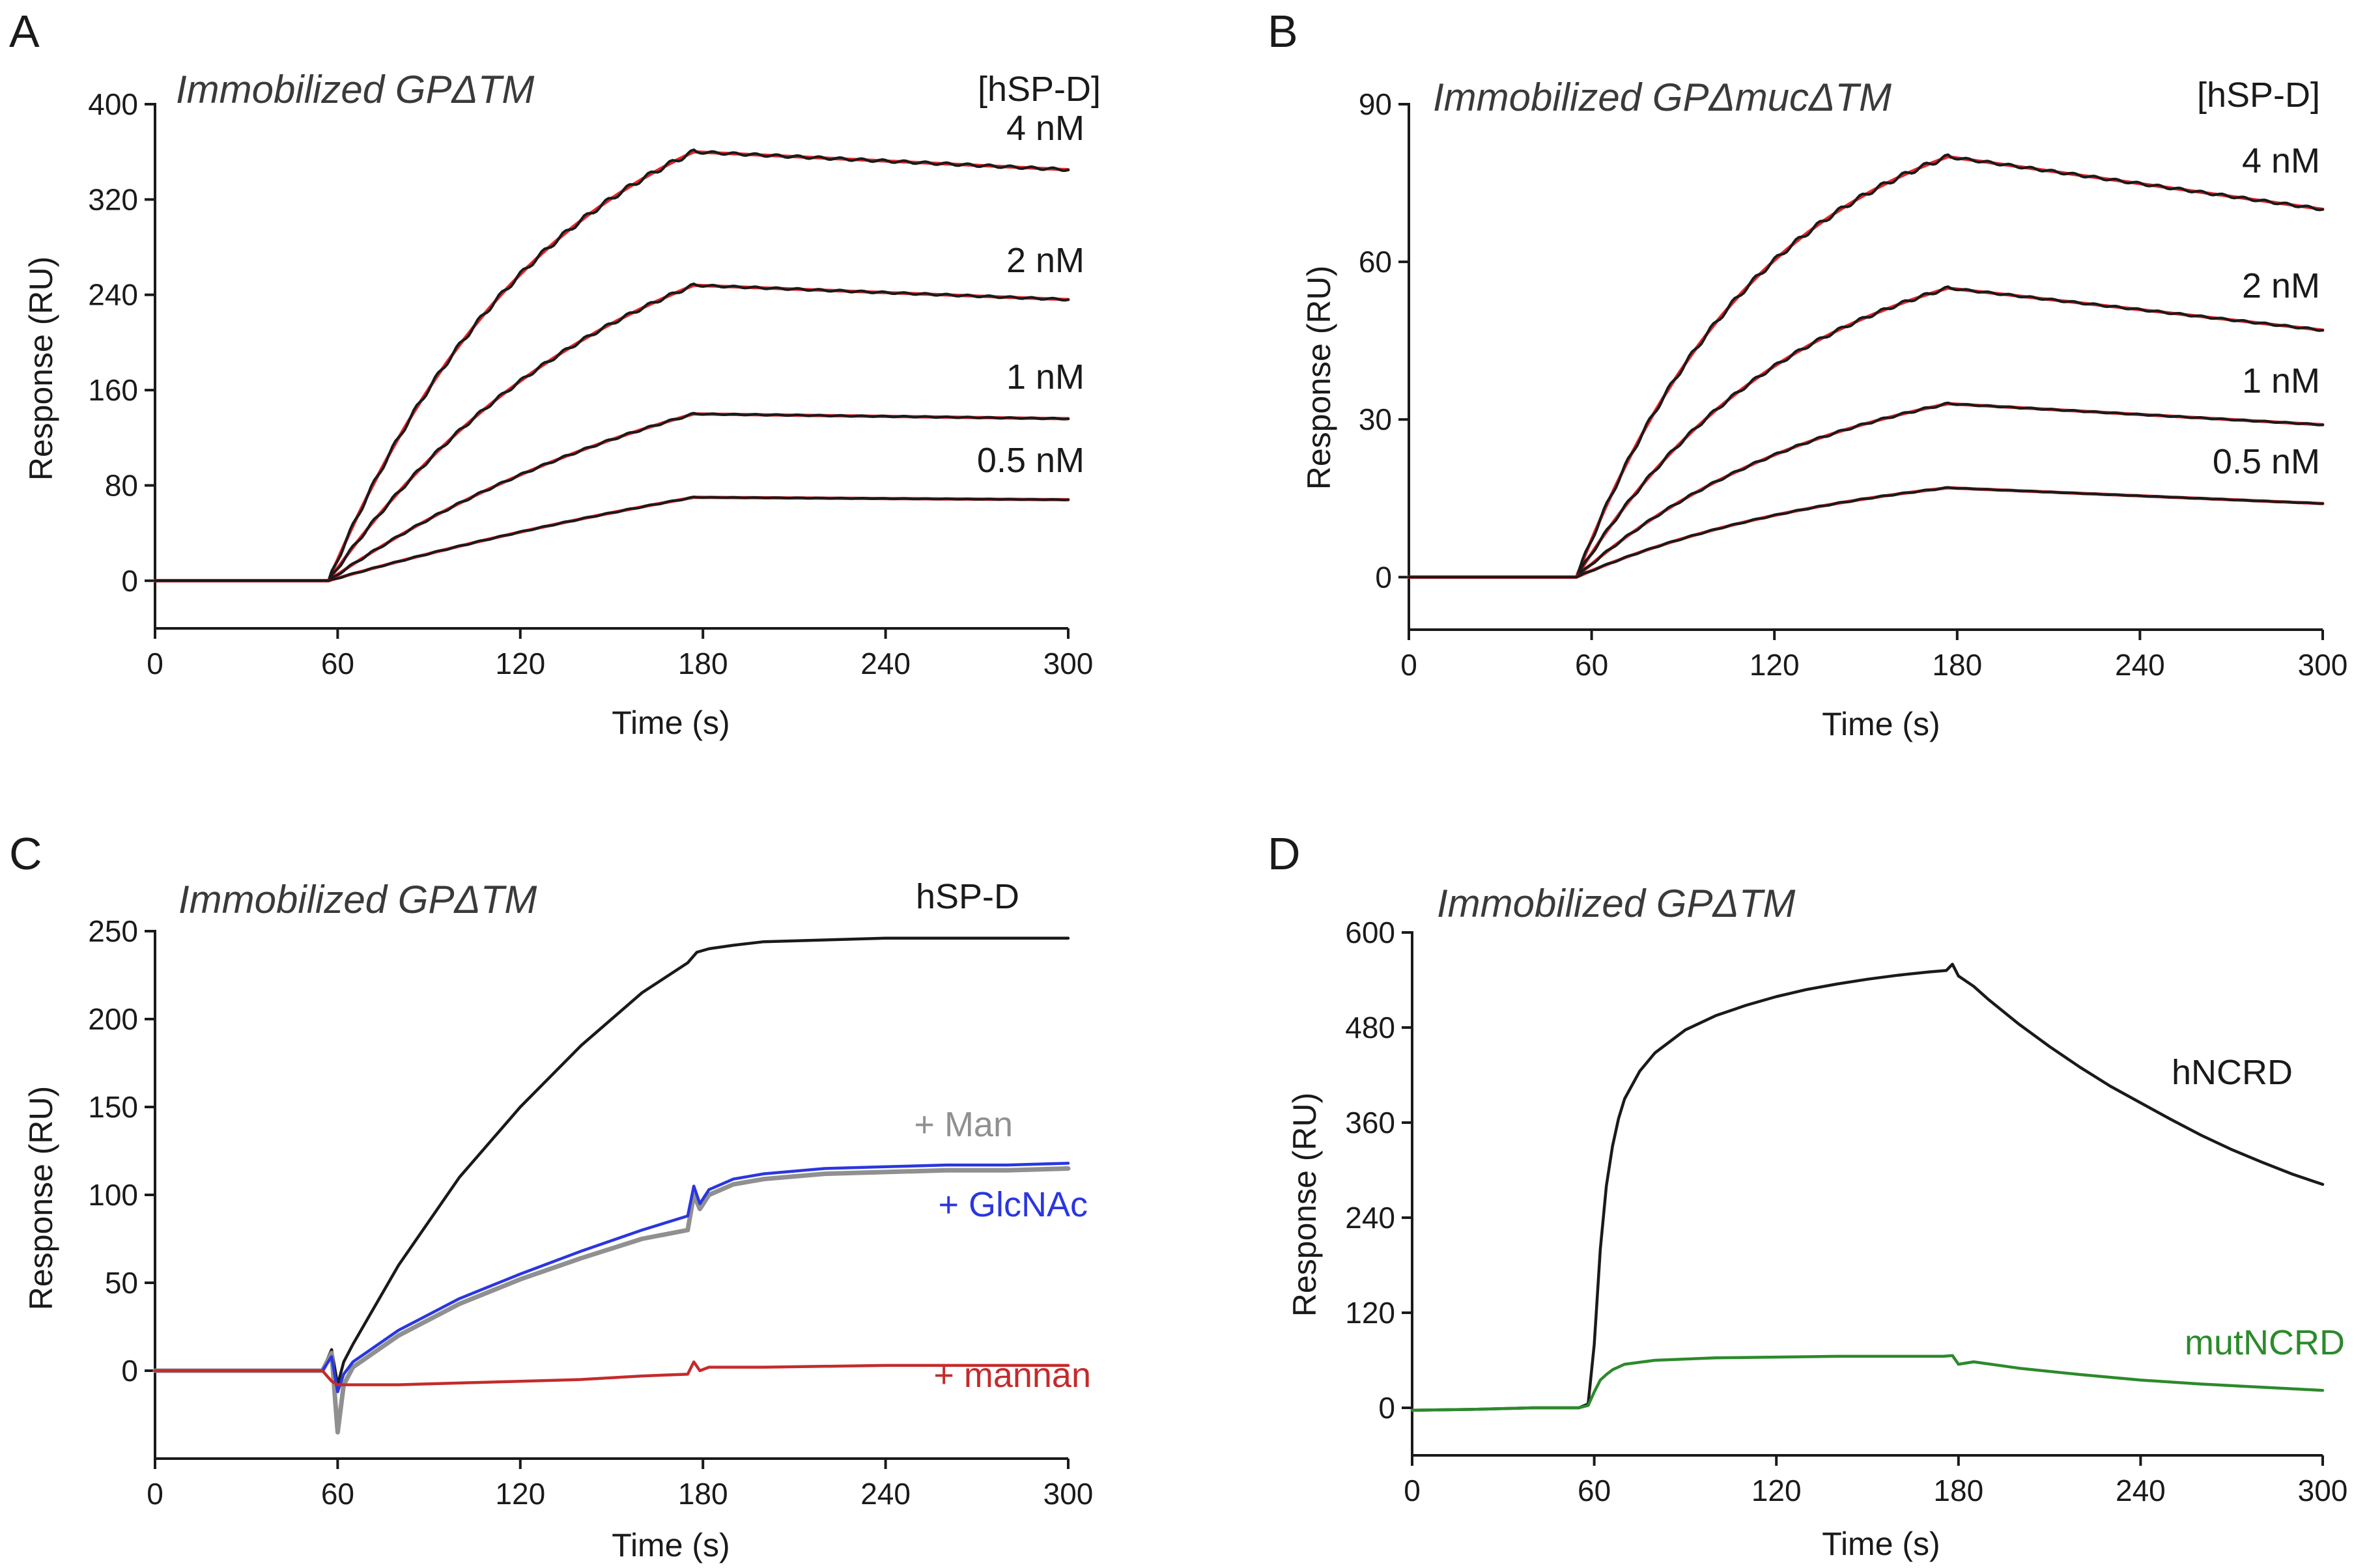  Describe the element at coordinates (2232, 1073) in the screenshot. I see `series-label: hNCRD` at that location.